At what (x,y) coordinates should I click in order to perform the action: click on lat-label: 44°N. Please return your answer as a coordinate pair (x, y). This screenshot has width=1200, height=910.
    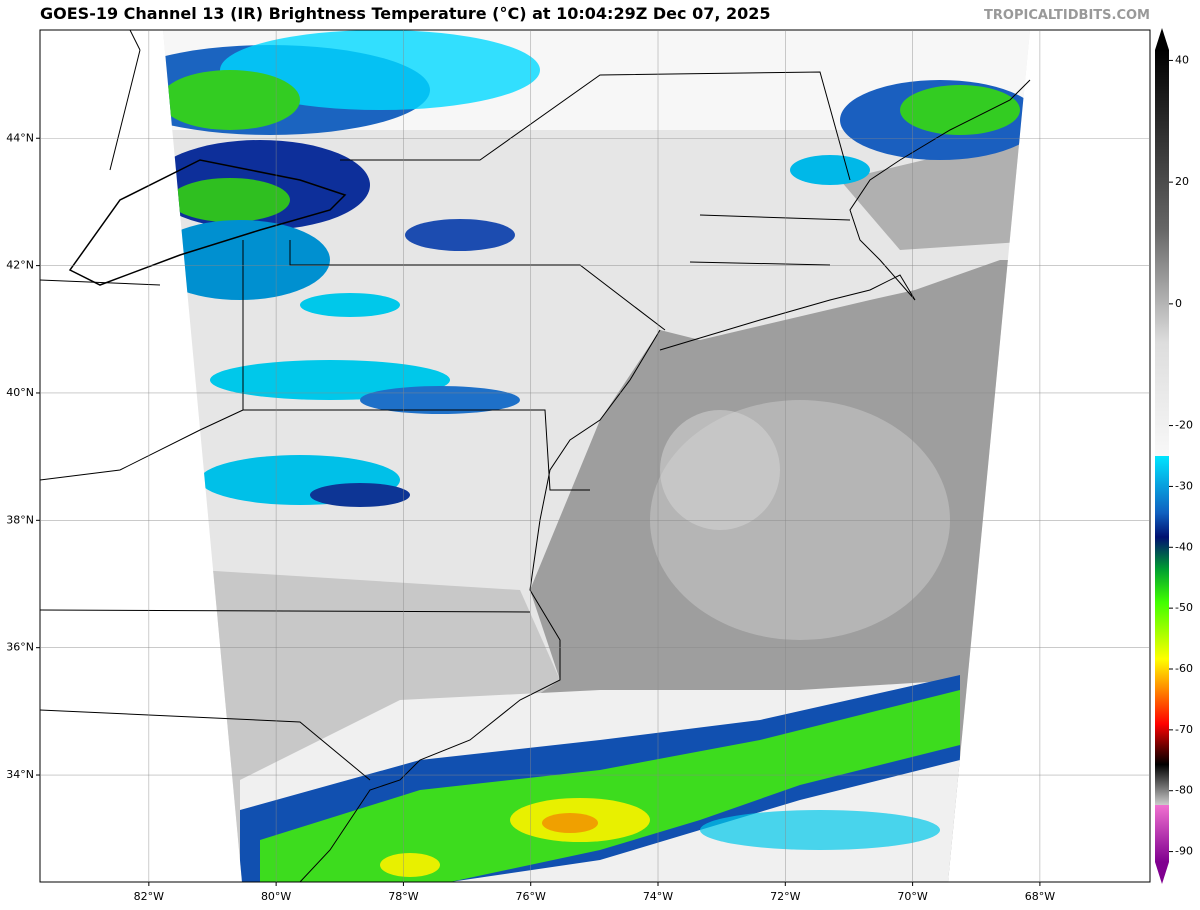
    Looking at the image, I should click on (20, 137).